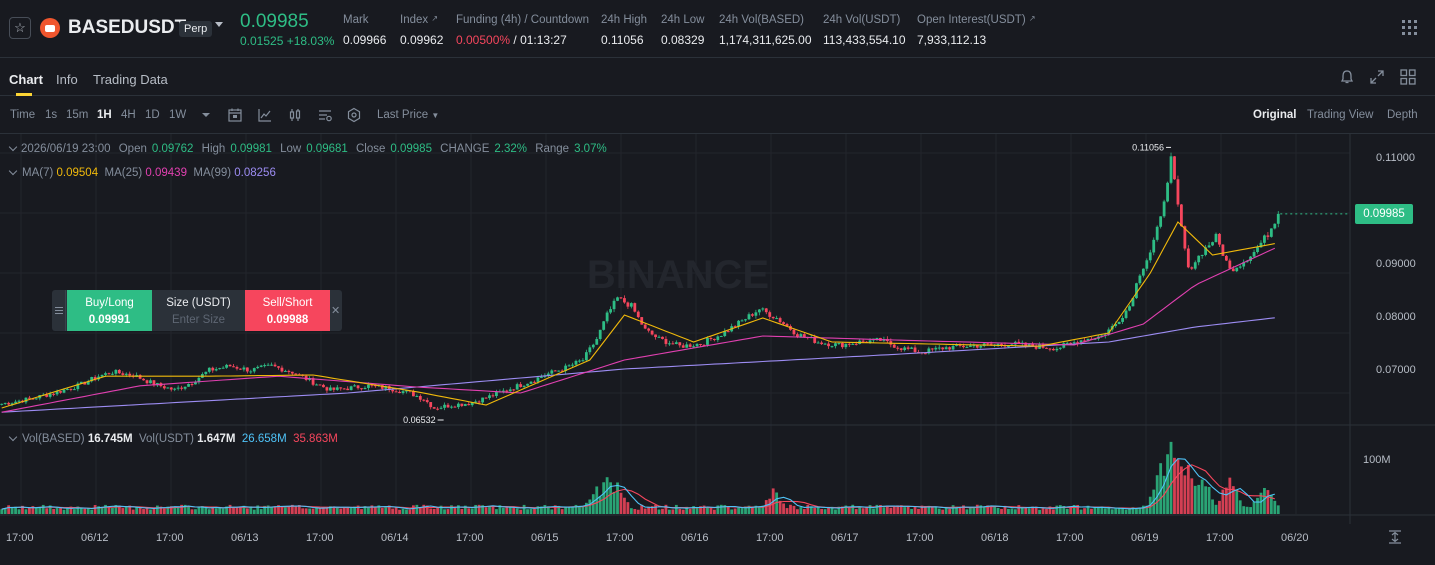 The height and width of the screenshot is (565, 1435). What do you see at coordinates (26, 79) in the screenshot?
I see `tab-chart: Chart` at bounding box center [26, 79].